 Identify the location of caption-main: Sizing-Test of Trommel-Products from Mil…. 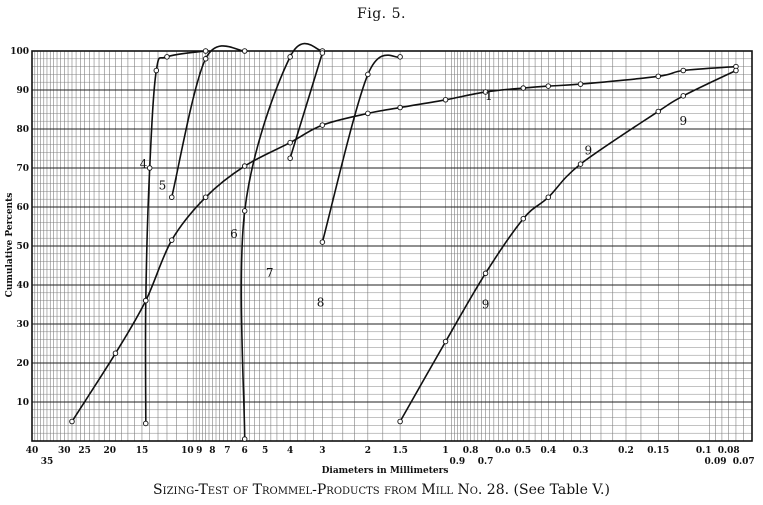
(331, 490).